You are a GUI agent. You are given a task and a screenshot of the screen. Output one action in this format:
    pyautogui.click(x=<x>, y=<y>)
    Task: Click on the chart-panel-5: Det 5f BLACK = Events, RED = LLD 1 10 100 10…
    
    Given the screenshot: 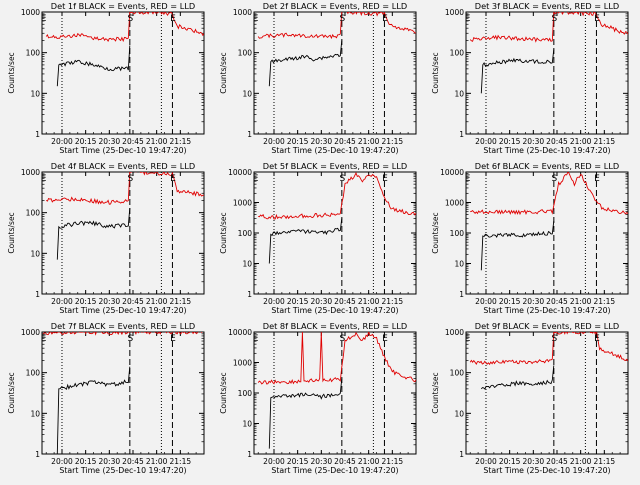 What is the action you would take?
    pyautogui.click(x=318, y=238)
    